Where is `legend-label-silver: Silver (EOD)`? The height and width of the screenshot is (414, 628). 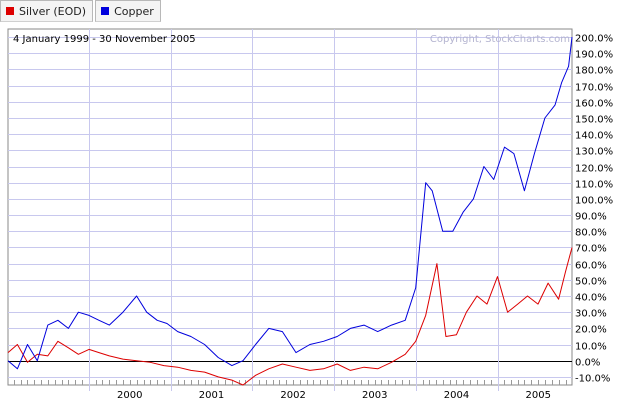
legend-label-silver: Silver (EOD) is located at coordinates (53, 11).